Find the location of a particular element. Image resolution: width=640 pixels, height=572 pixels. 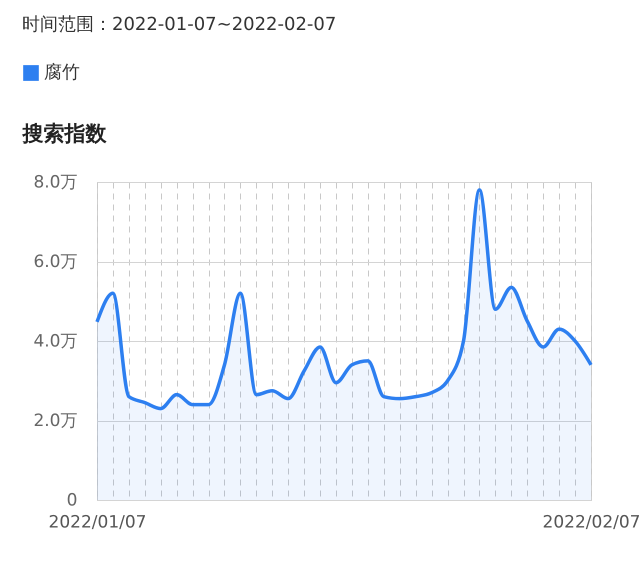

y-axis-title: 搜索指数 is located at coordinates (65, 134).